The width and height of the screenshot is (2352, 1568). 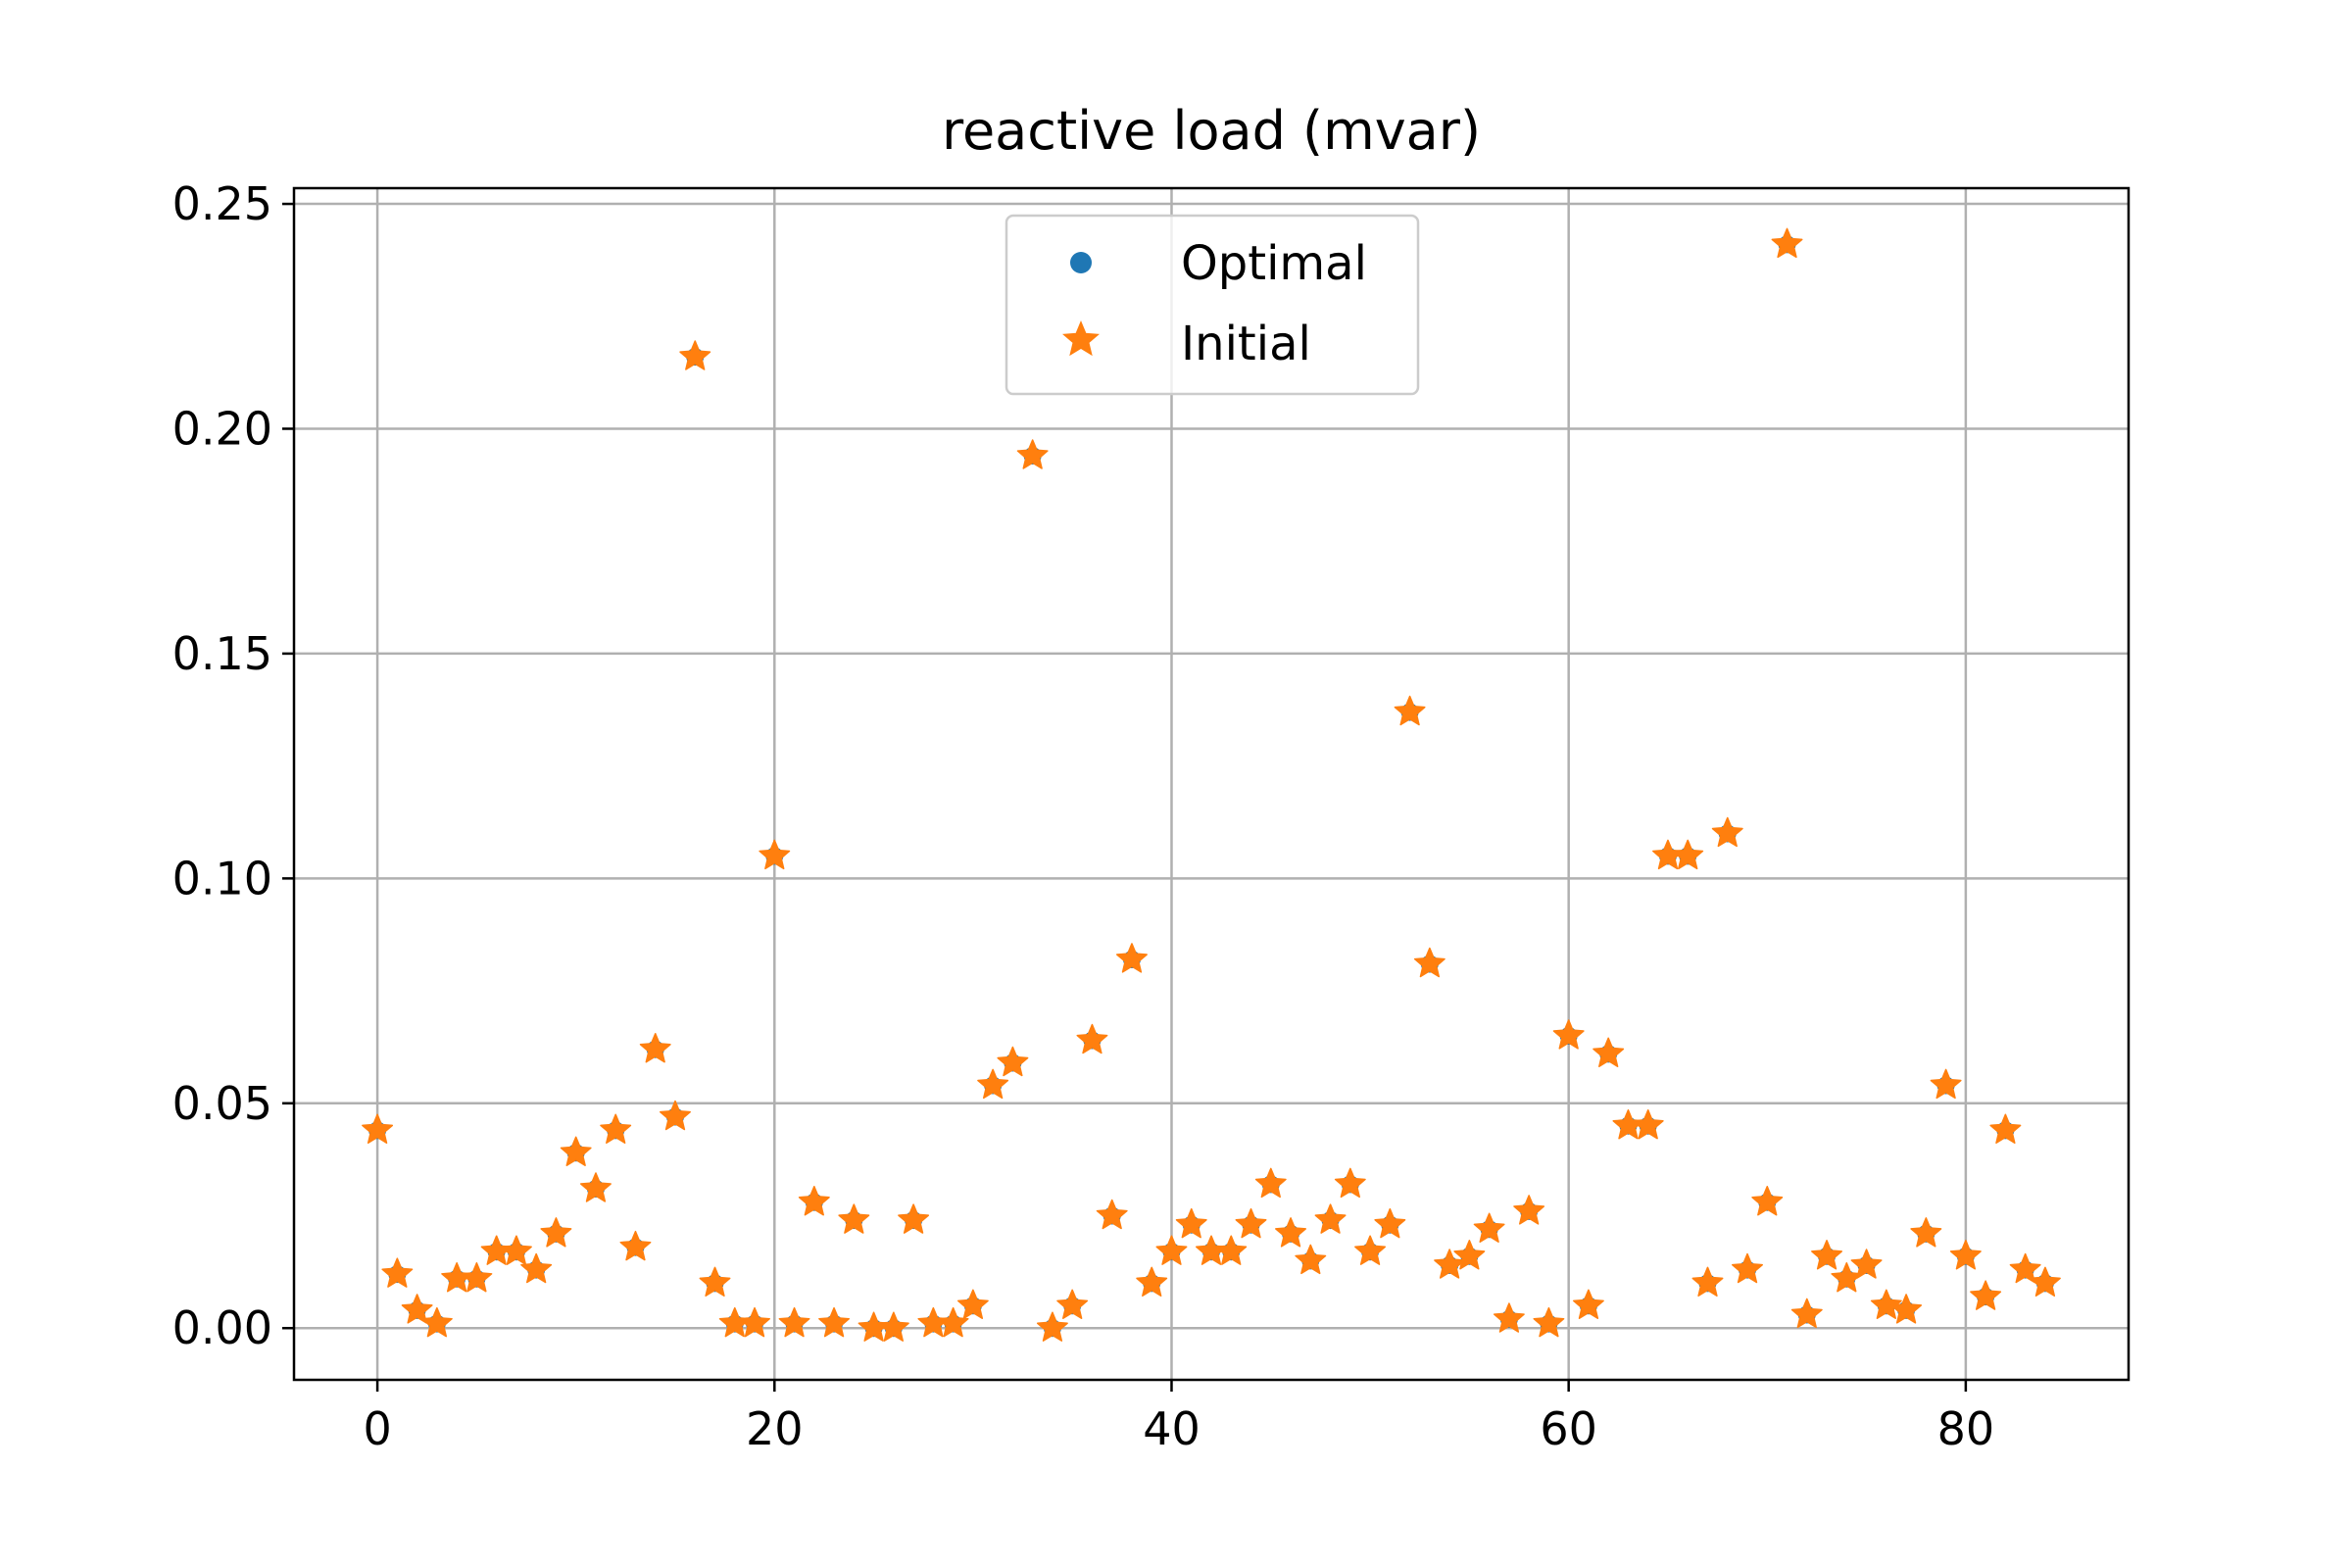 I want to click on legend-box, so click(x=1212, y=305).